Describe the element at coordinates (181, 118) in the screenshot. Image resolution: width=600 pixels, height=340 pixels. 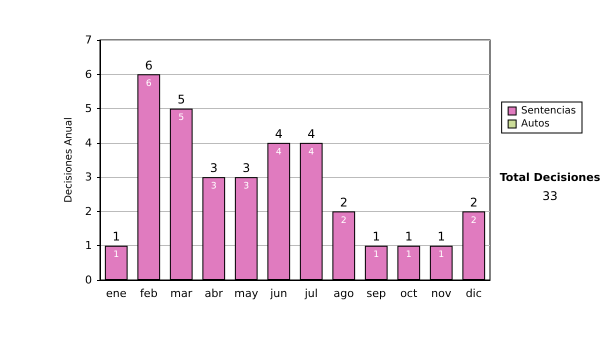
I see `data-label: 5` at that location.